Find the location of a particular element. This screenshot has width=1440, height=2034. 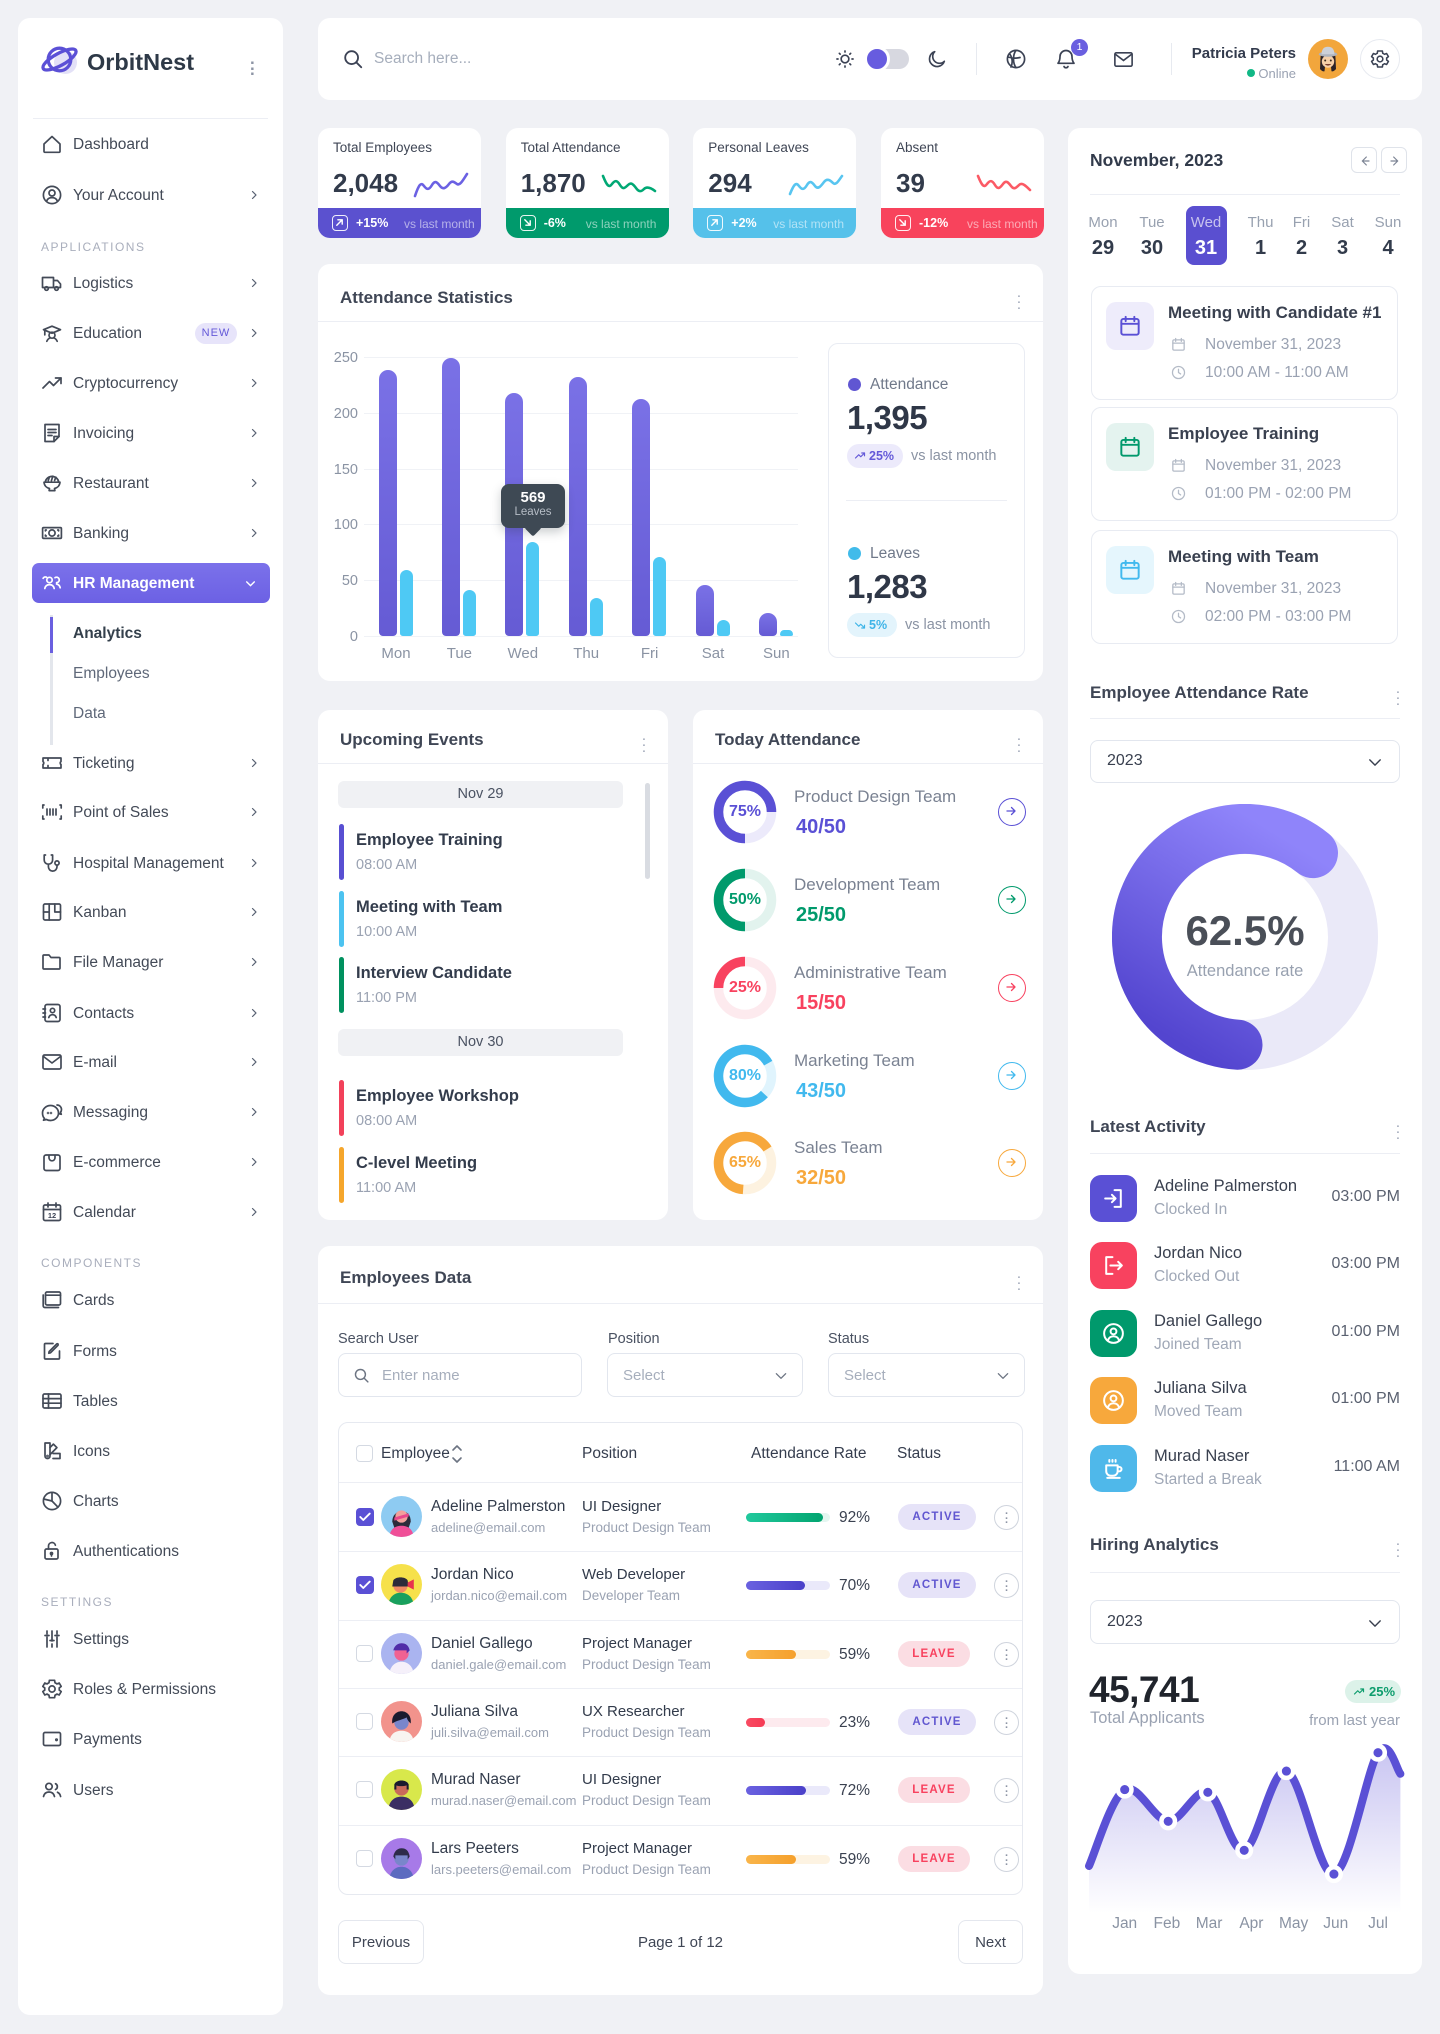

svg-text: 12 is located at coordinates (52, 1215).